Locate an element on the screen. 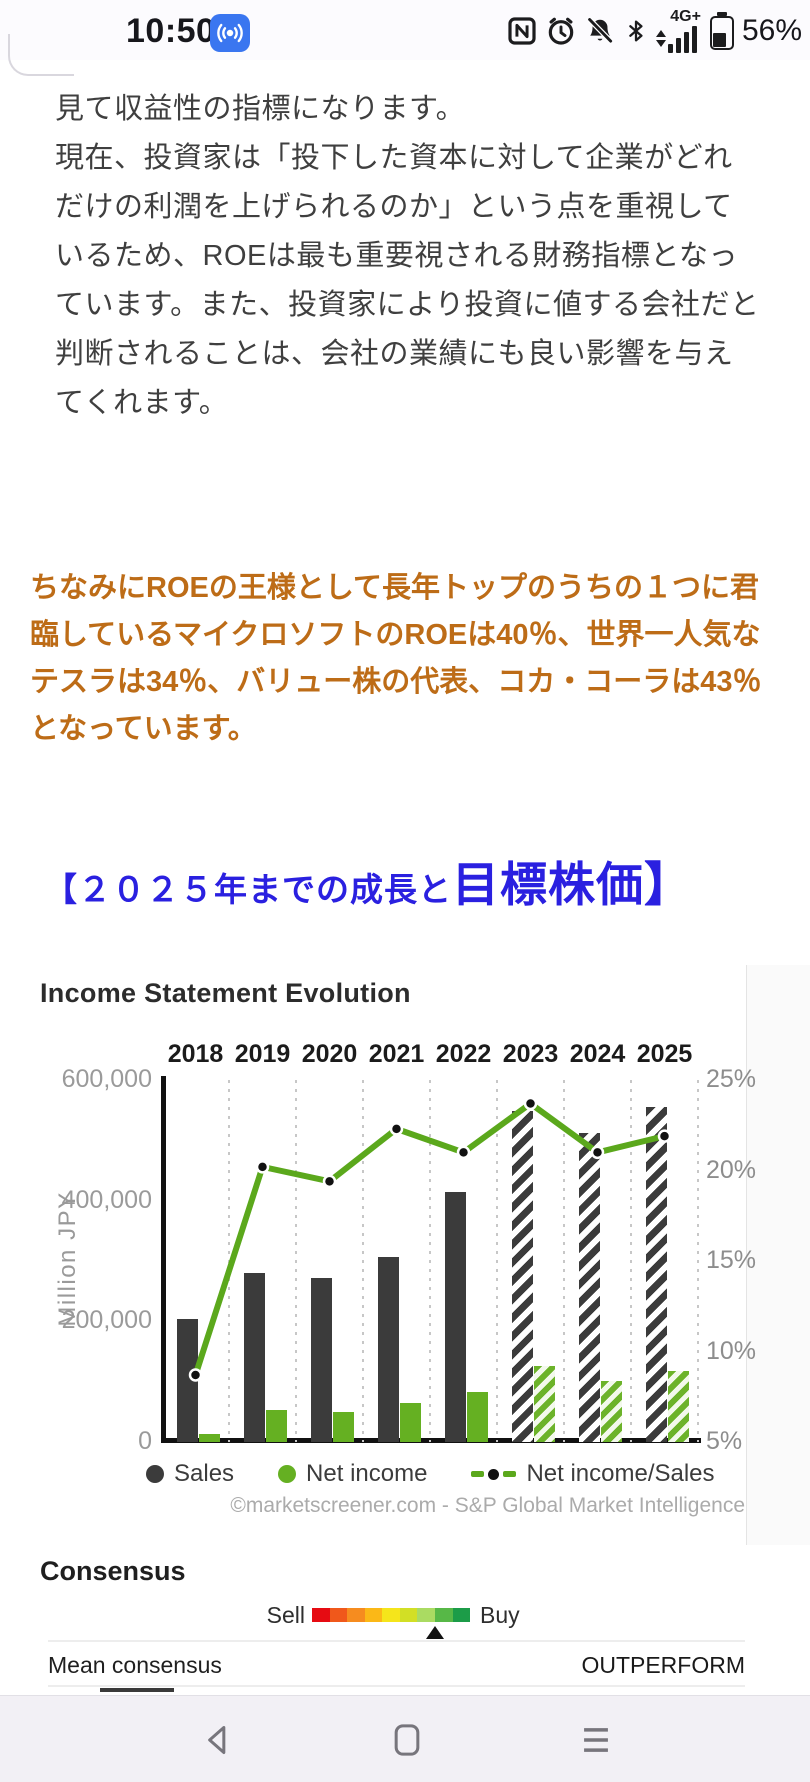 This screenshot has height=1782, width=810. year-label-2024: 2024 is located at coordinates (597, 1054).